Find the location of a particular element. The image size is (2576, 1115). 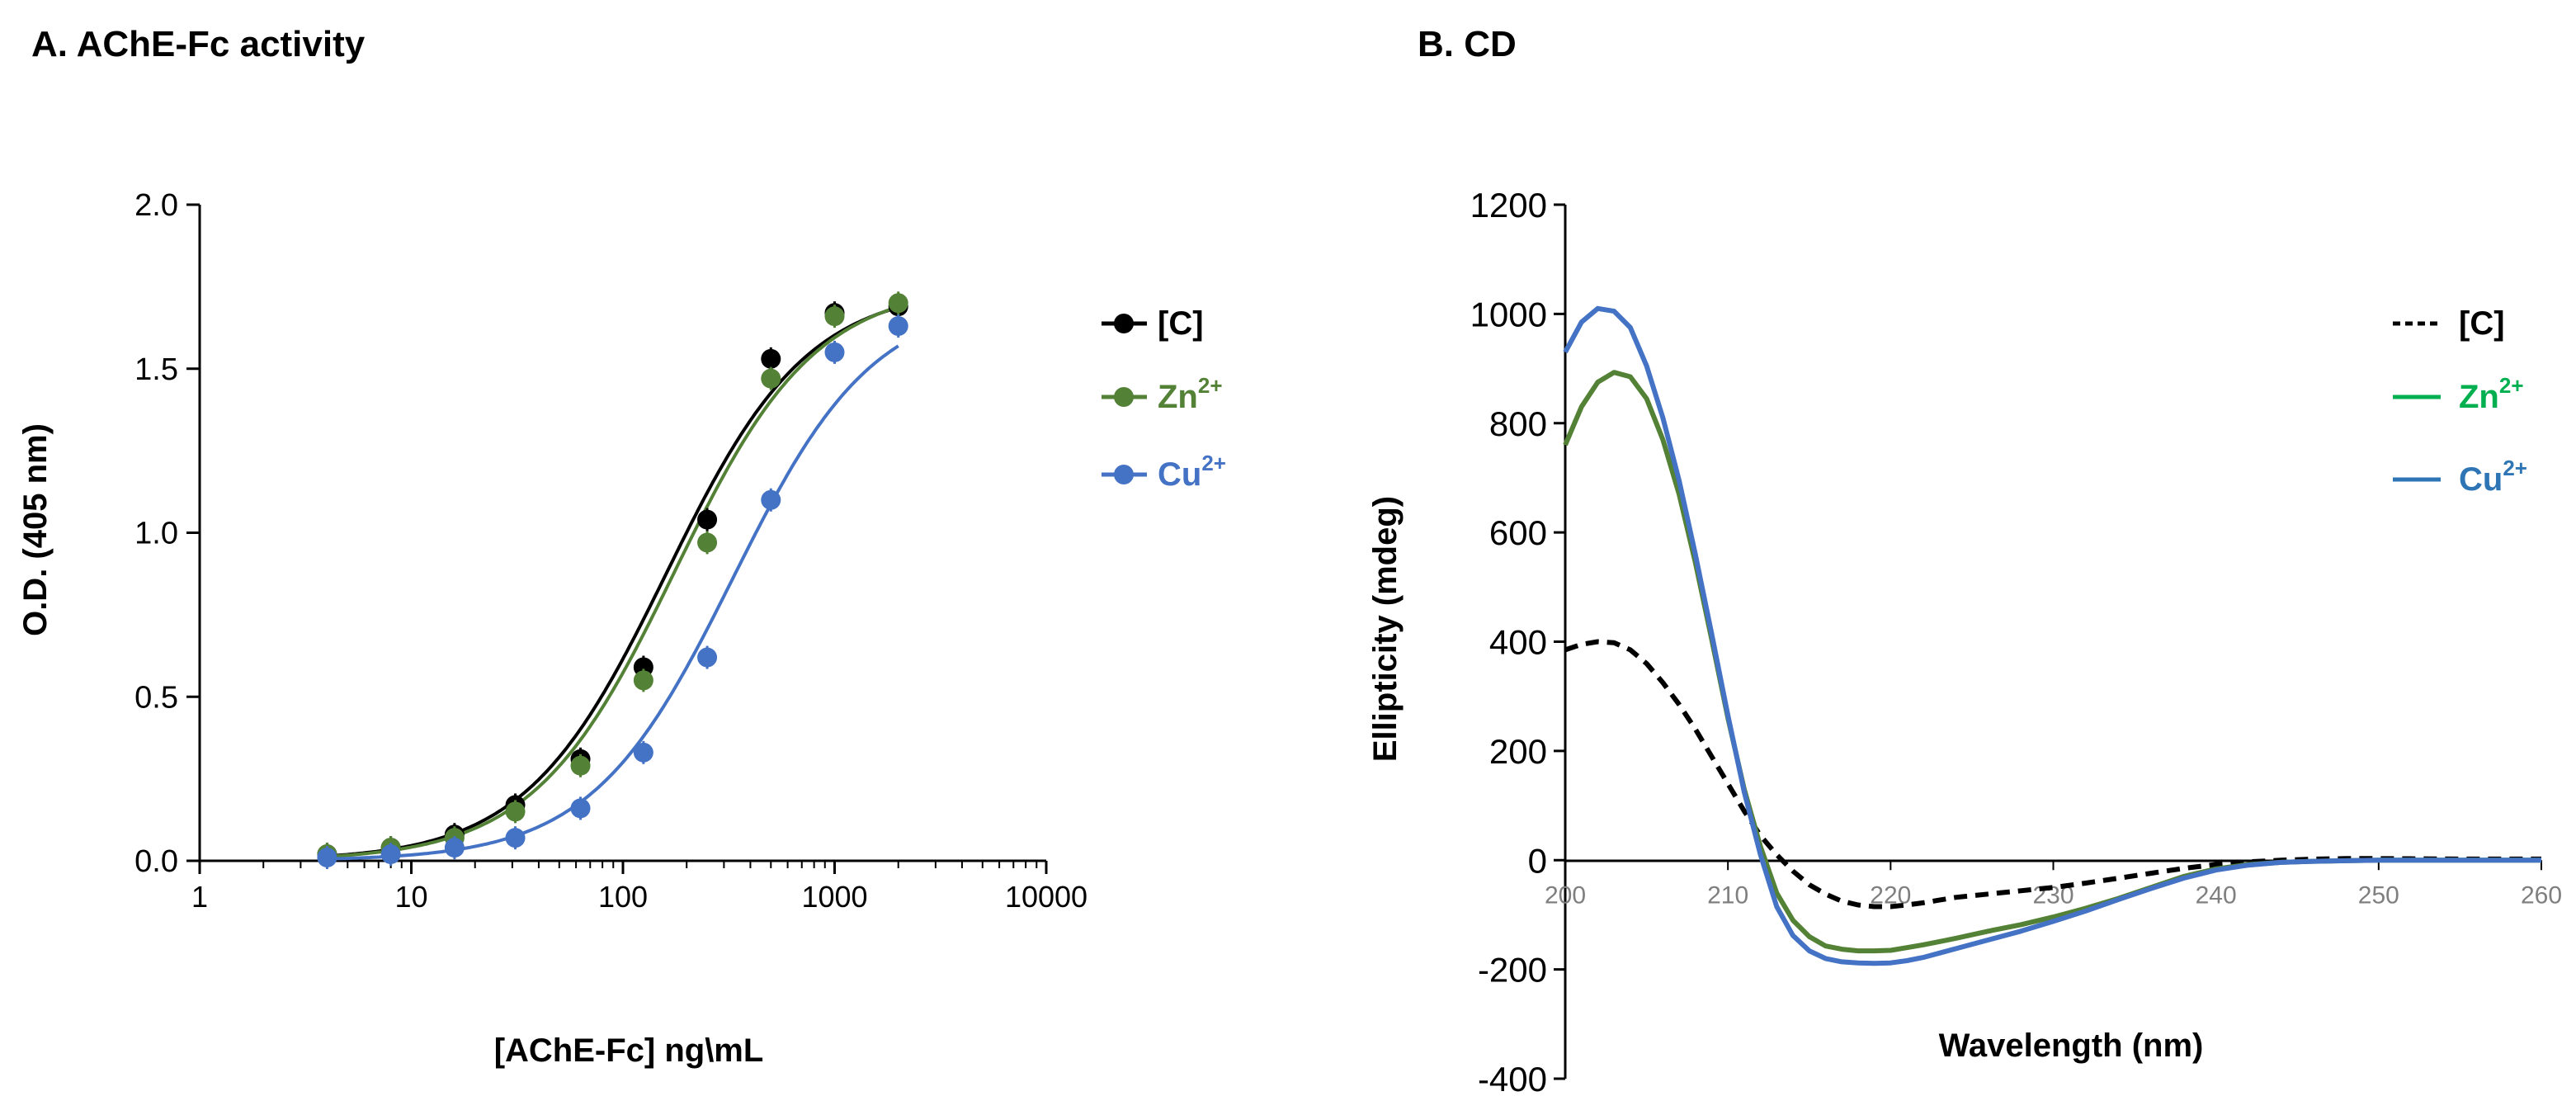

y-tick-label: 1.5 is located at coordinates (156, 369).